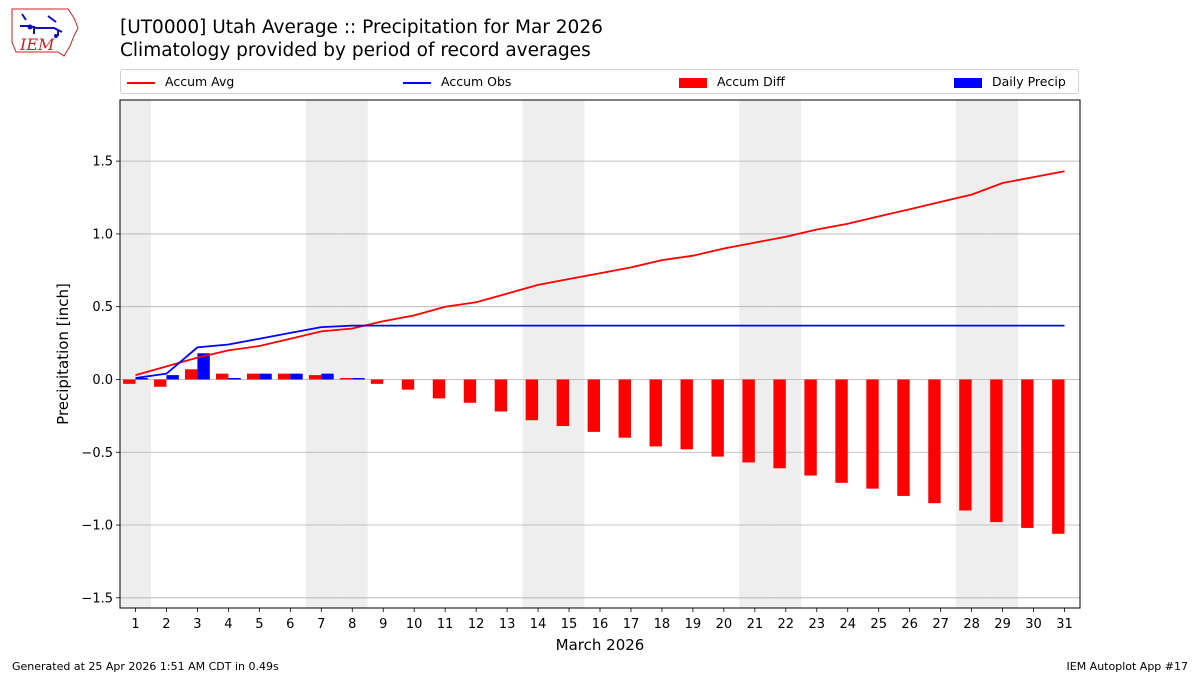 This screenshot has width=1200, height=675. What do you see at coordinates (751, 81) in the screenshot?
I see `legend-label: Accum Diff` at bounding box center [751, 81].